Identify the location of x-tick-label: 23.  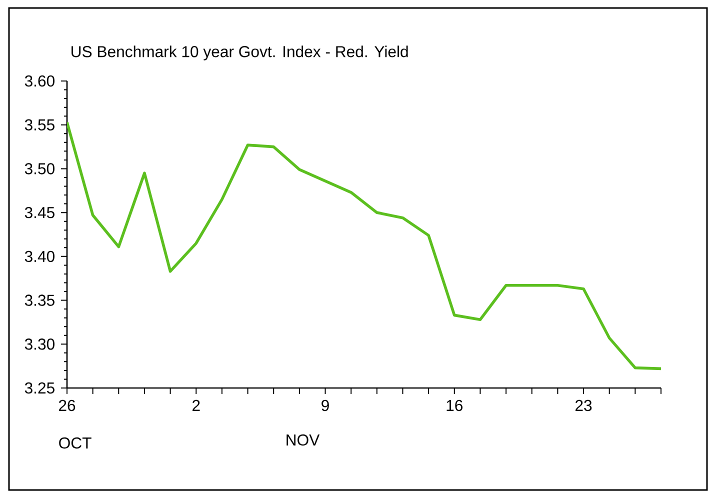
(584, 406).